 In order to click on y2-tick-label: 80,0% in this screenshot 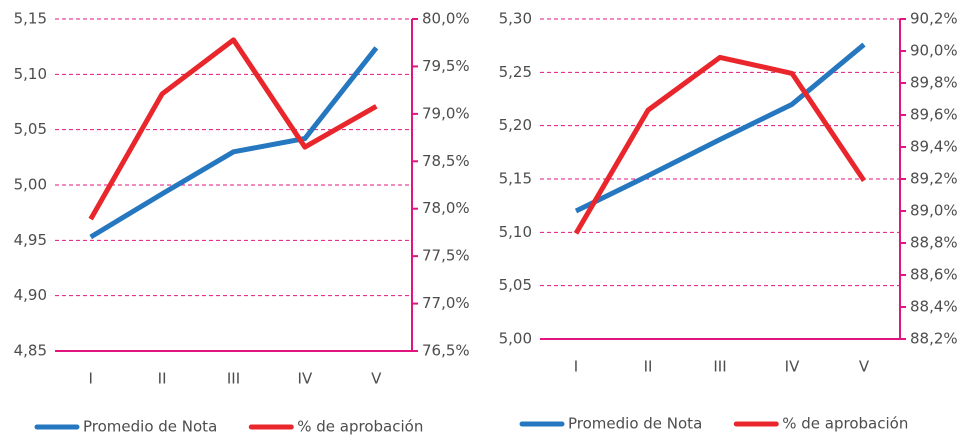, I will do `click(446, 19)`.